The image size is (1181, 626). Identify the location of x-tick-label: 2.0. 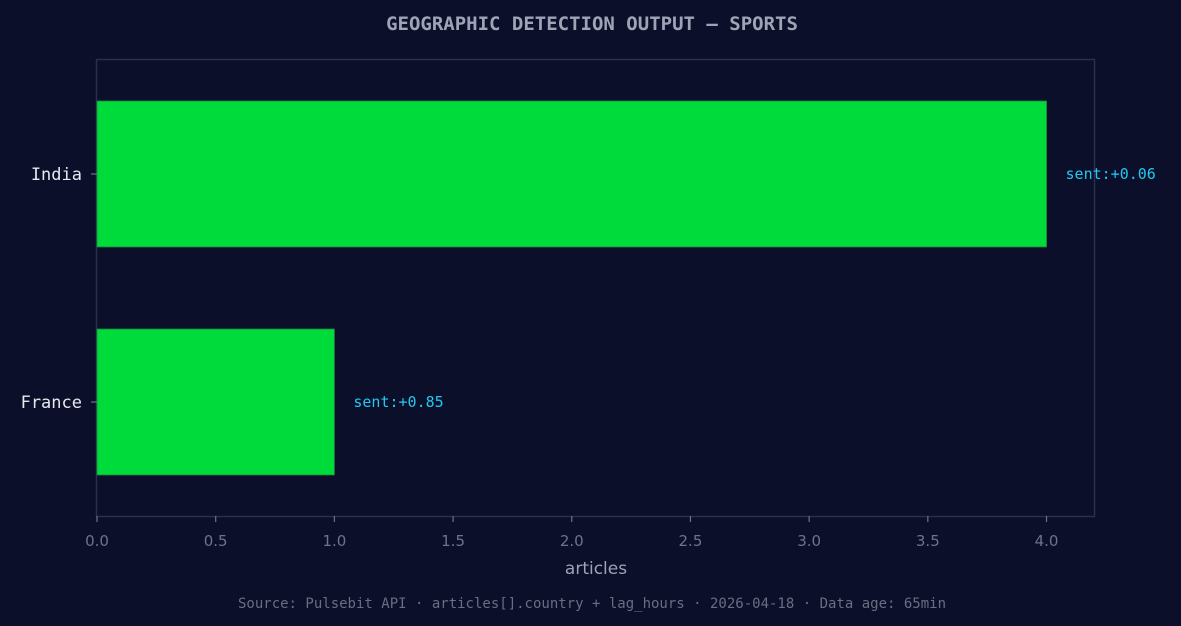
(572, 541).